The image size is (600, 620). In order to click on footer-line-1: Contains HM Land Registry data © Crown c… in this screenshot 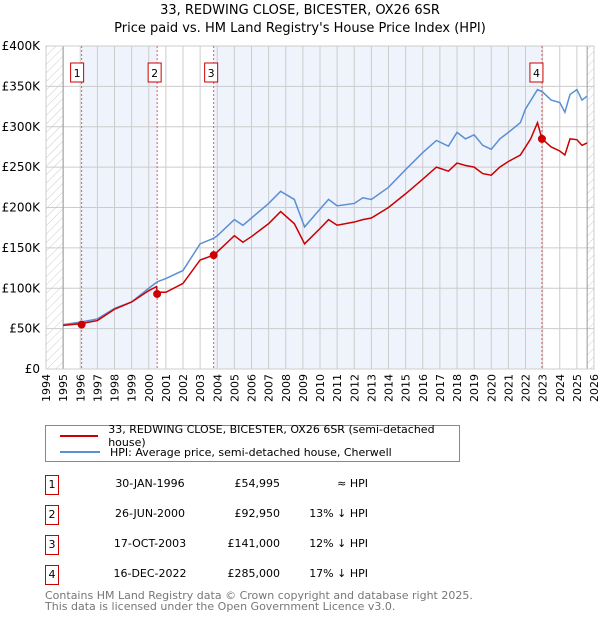, I will do `click(259, 595)`.